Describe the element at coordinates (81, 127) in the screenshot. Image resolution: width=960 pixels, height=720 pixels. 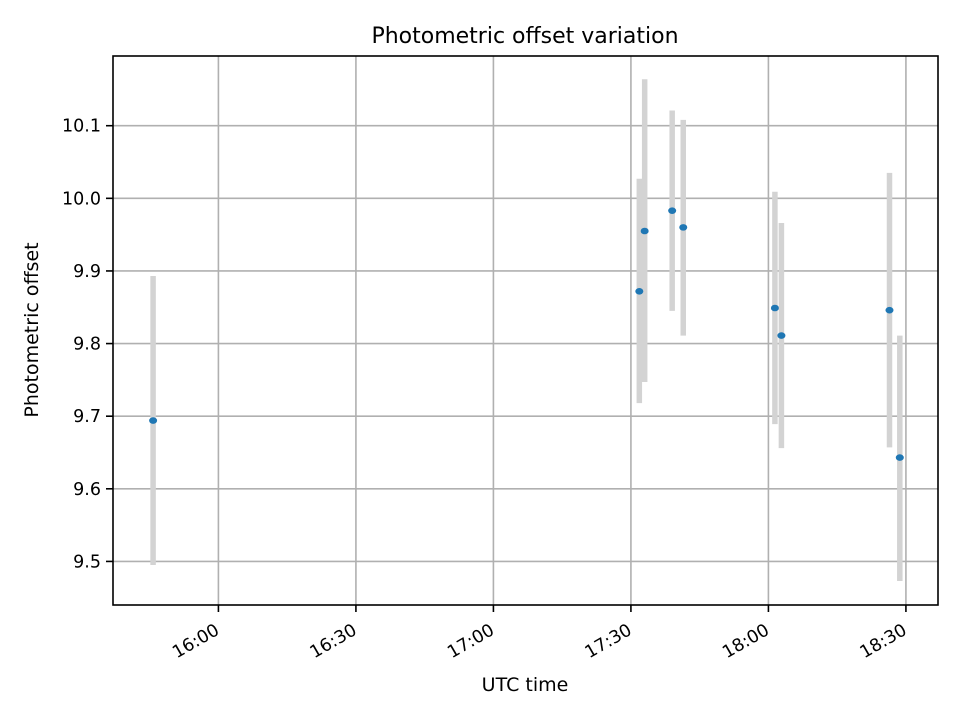
I see `y-tick-label: 10.1` at that location.